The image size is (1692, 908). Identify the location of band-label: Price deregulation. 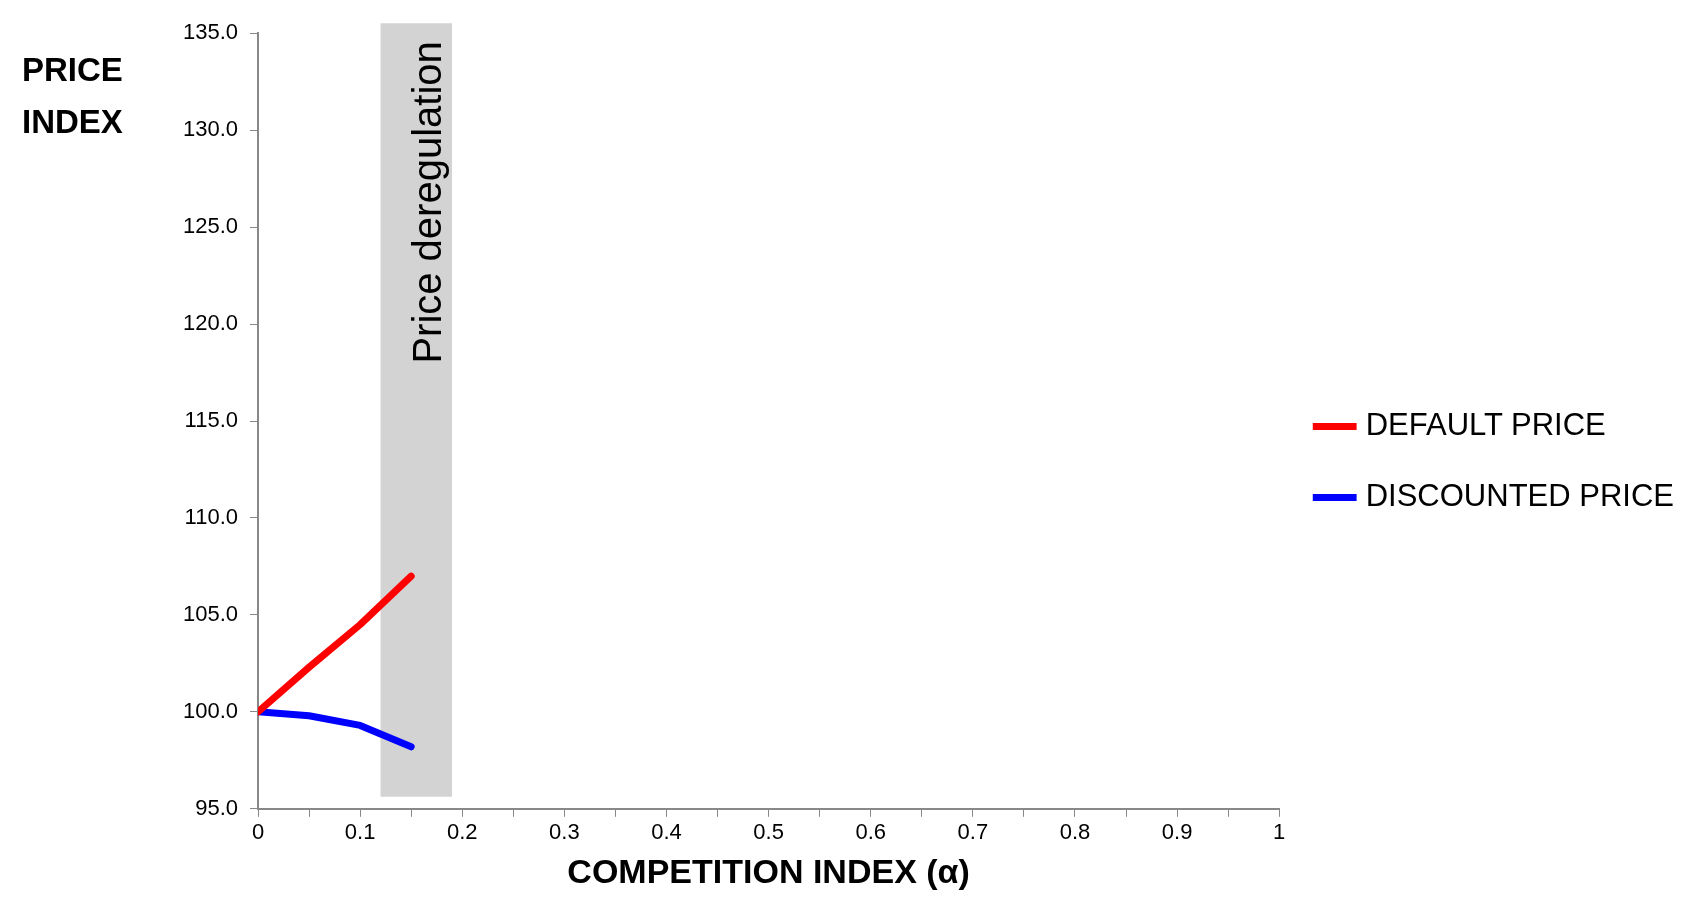
(427, 202).